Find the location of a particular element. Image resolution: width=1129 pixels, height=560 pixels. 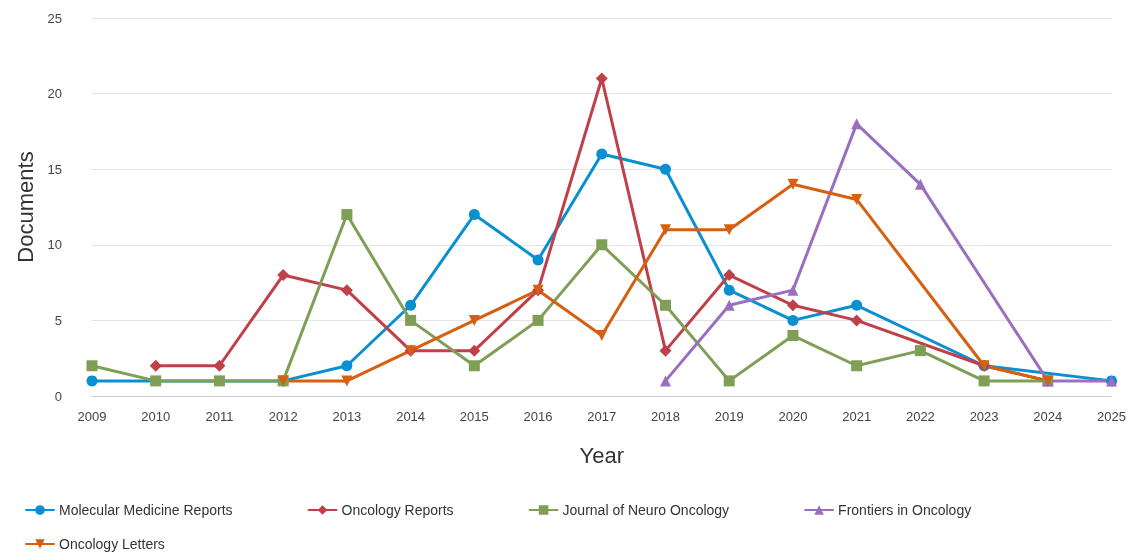

y-tick-label: 20 is located at coordinates (54, 94).